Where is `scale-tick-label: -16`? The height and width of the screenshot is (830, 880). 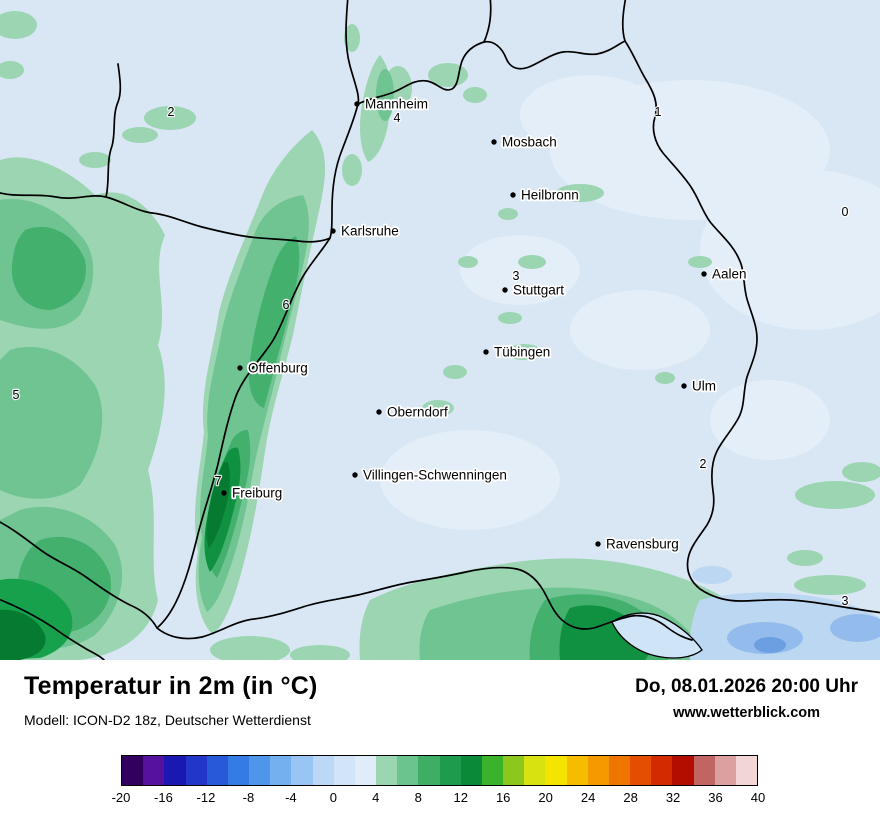
scale-tick-label: -16 is located at coordinates (163, 797).